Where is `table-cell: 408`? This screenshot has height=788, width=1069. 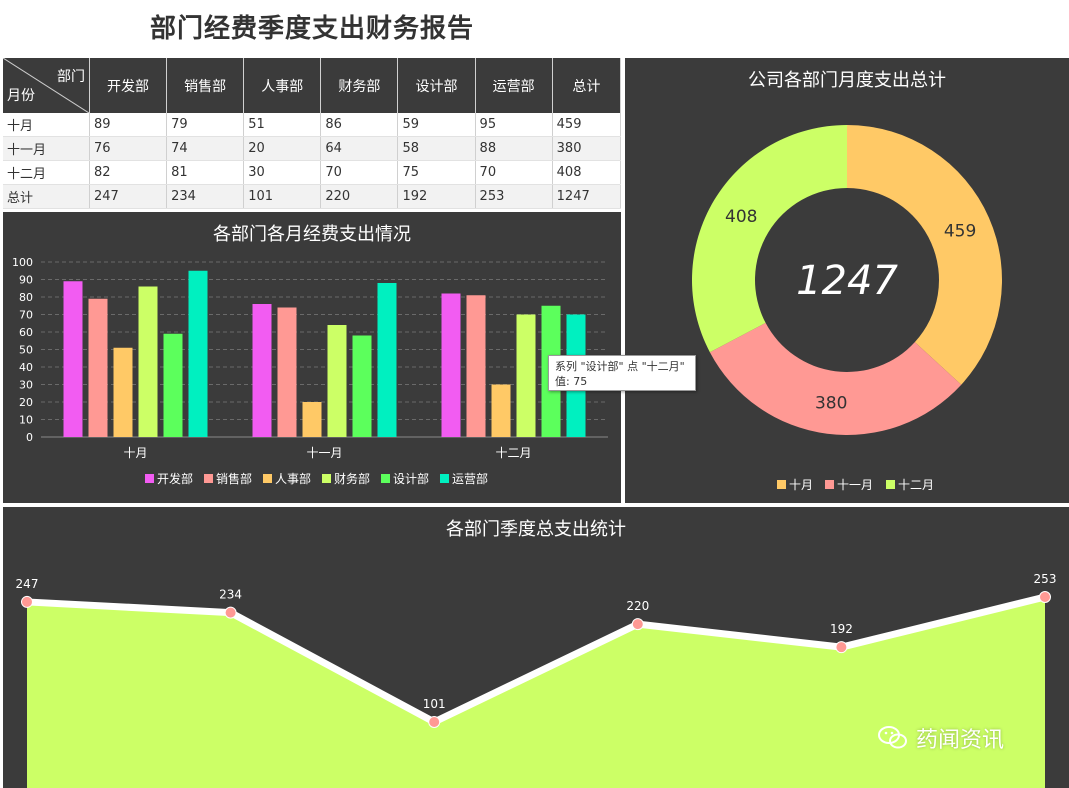
table-cell: 408 is located at coordinates (586, 172).